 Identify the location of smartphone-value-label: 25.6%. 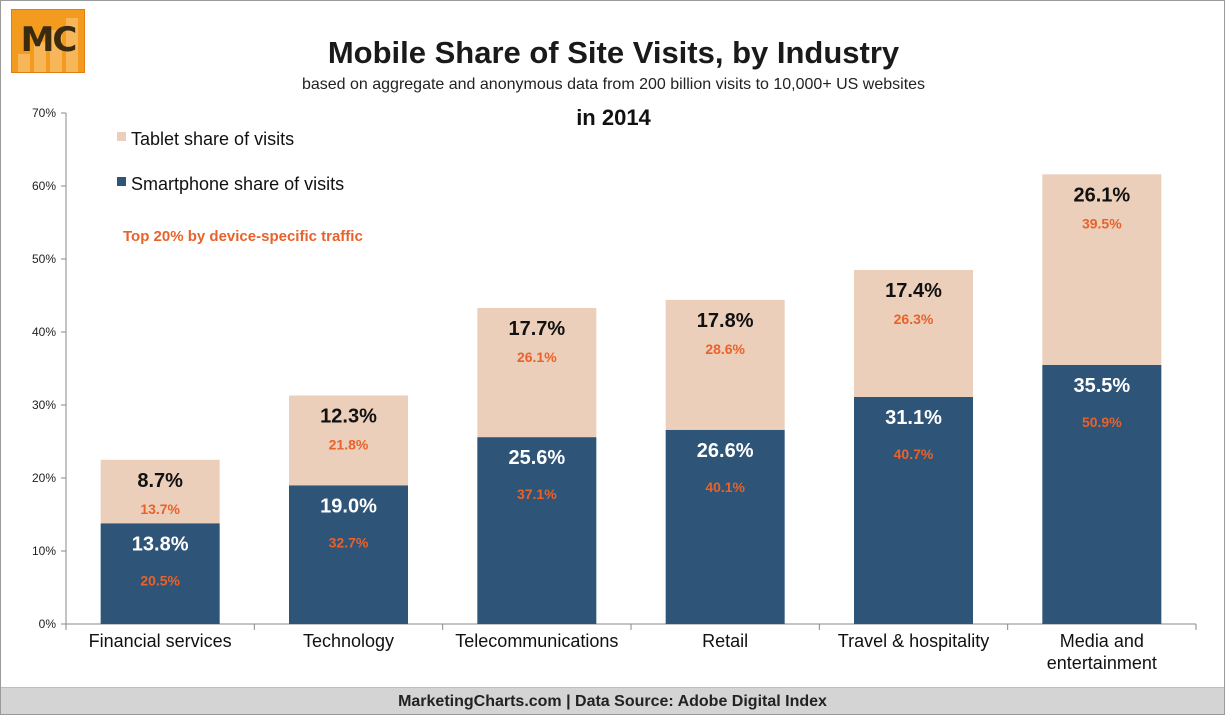
(536, 458).